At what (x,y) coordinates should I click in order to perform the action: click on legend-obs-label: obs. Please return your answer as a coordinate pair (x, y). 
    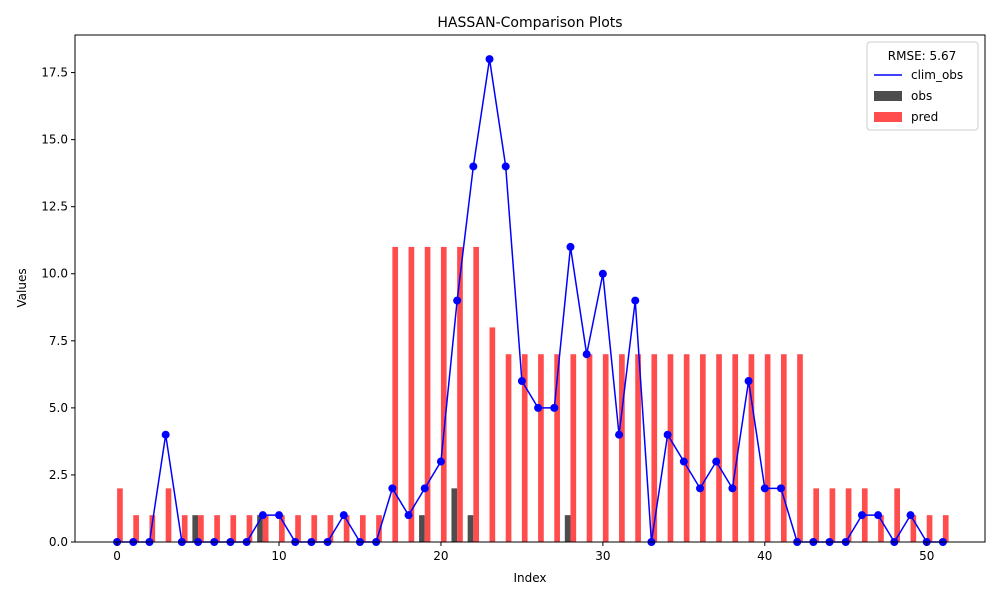
    Looking at the image, I should click on (921, 96).